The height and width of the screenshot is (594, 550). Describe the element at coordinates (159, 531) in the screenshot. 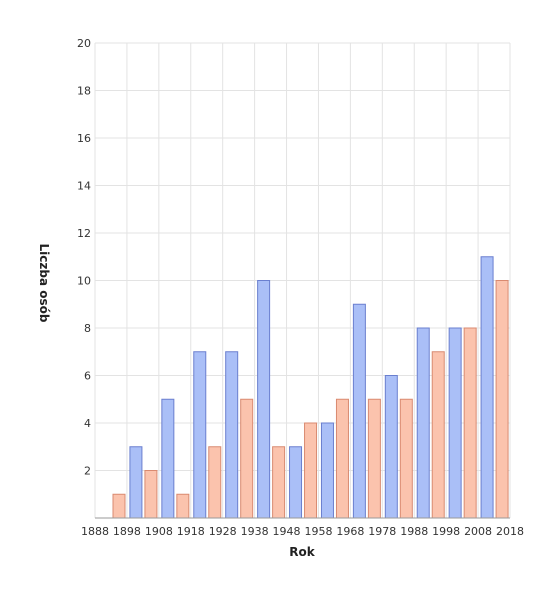

I see `x-tick-label: 1908` at that location.